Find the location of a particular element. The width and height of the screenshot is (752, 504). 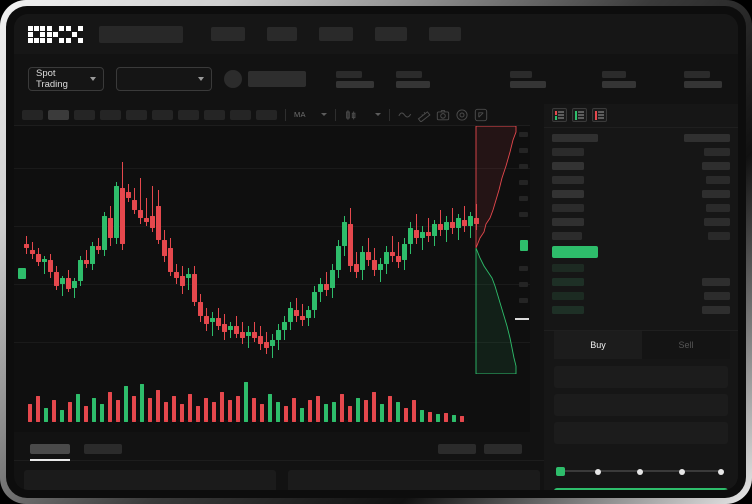

tab-sell: Sell is located at coordinates (686, 345).